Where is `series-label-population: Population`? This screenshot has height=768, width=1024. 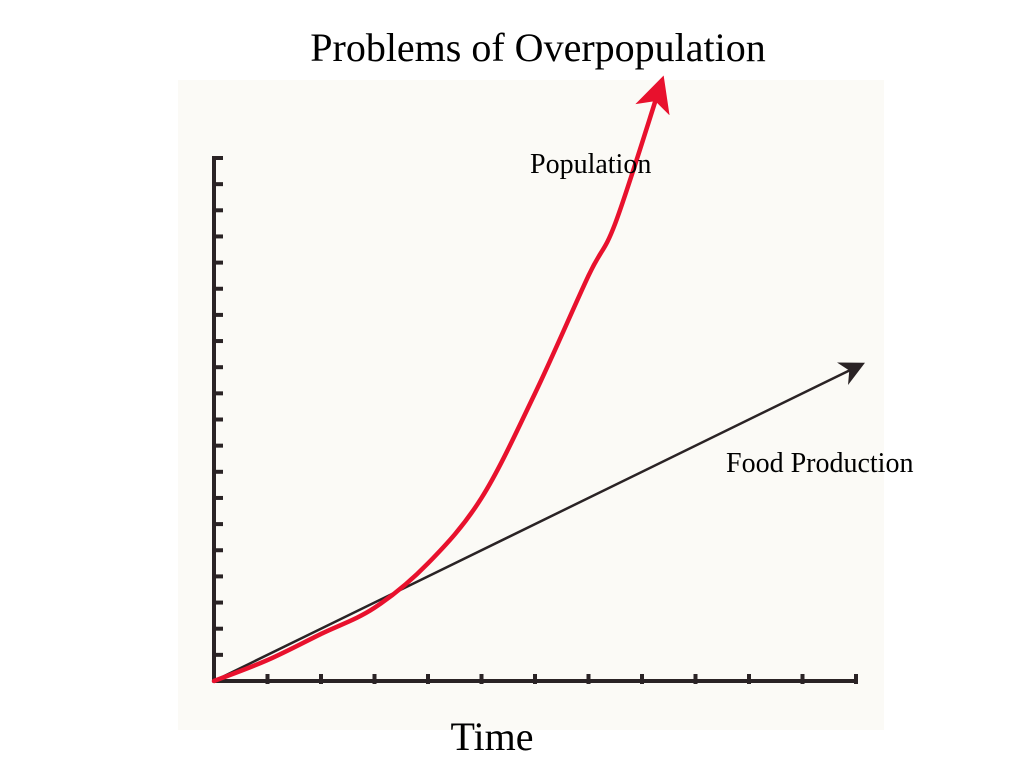 series-label-population: Population is located at coordinates (590, 164).